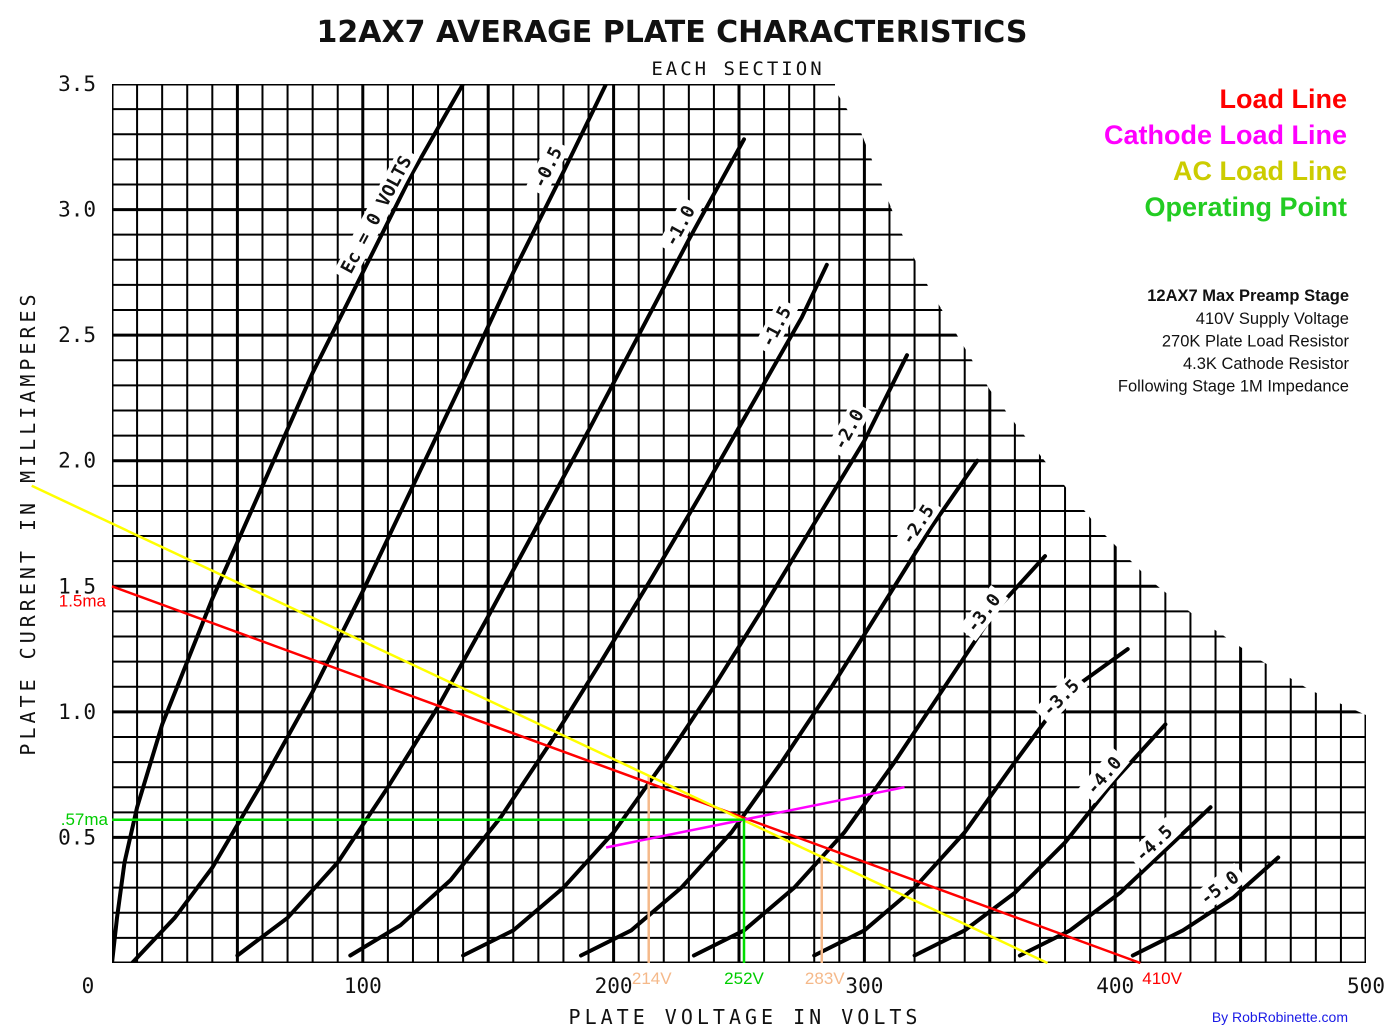 The height and width of the screenshot is (1036, 1395). Describe the element at coordinates (1272, 319) in the screenshot. I see `info-line: 410V Supply Voltage` at that location.